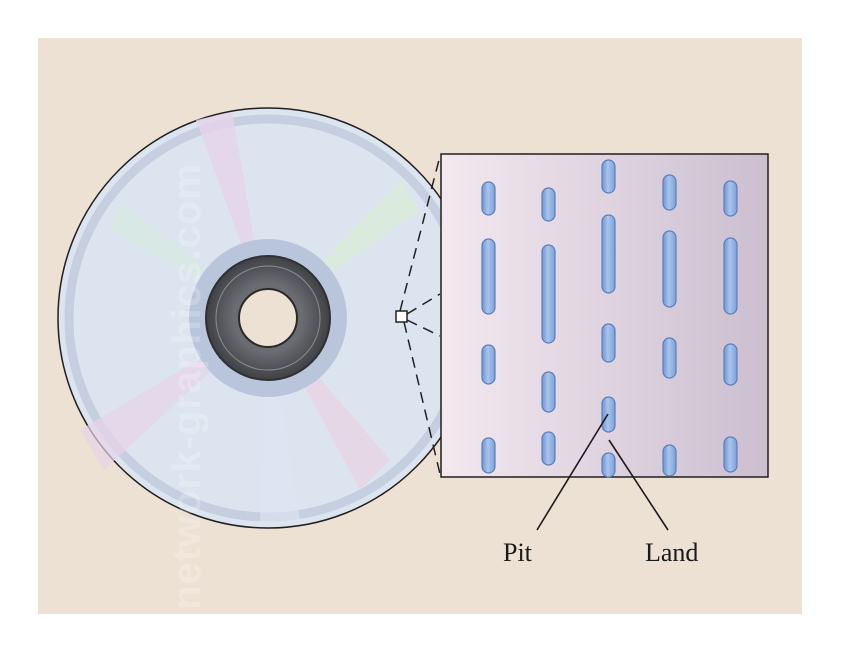 The image size is (858, 662). What do you see at coordinates (609, 318) in the screenshot?
I see `pit-track` at bounding box center [609, 318].